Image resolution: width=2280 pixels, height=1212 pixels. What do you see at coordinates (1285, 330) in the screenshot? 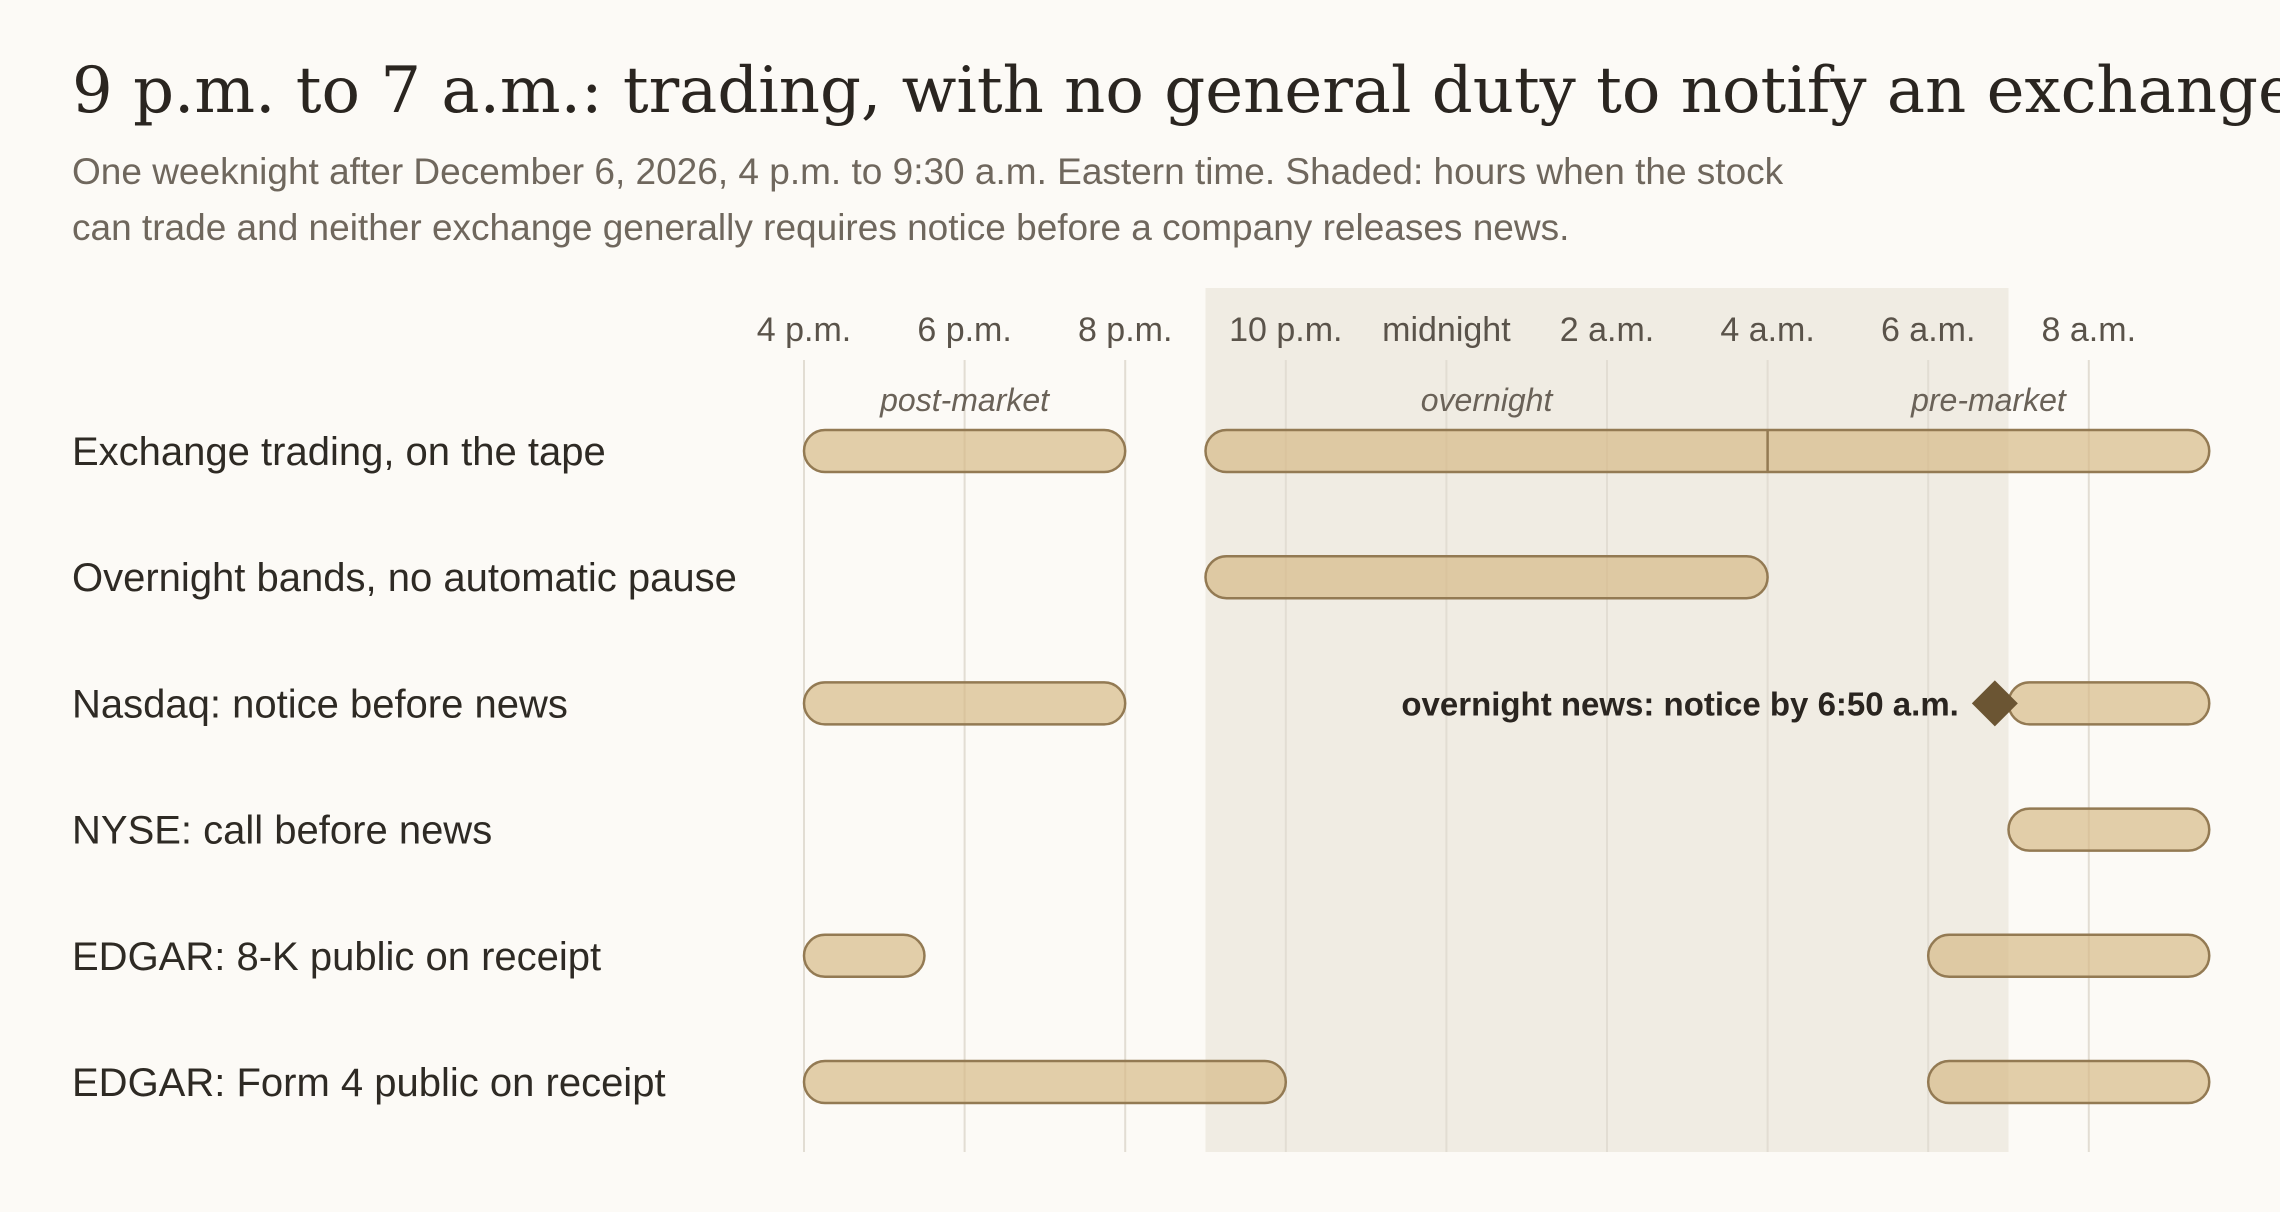
I see `x-tick-label: 10 p.m.` at bounding box center [1285, 330].